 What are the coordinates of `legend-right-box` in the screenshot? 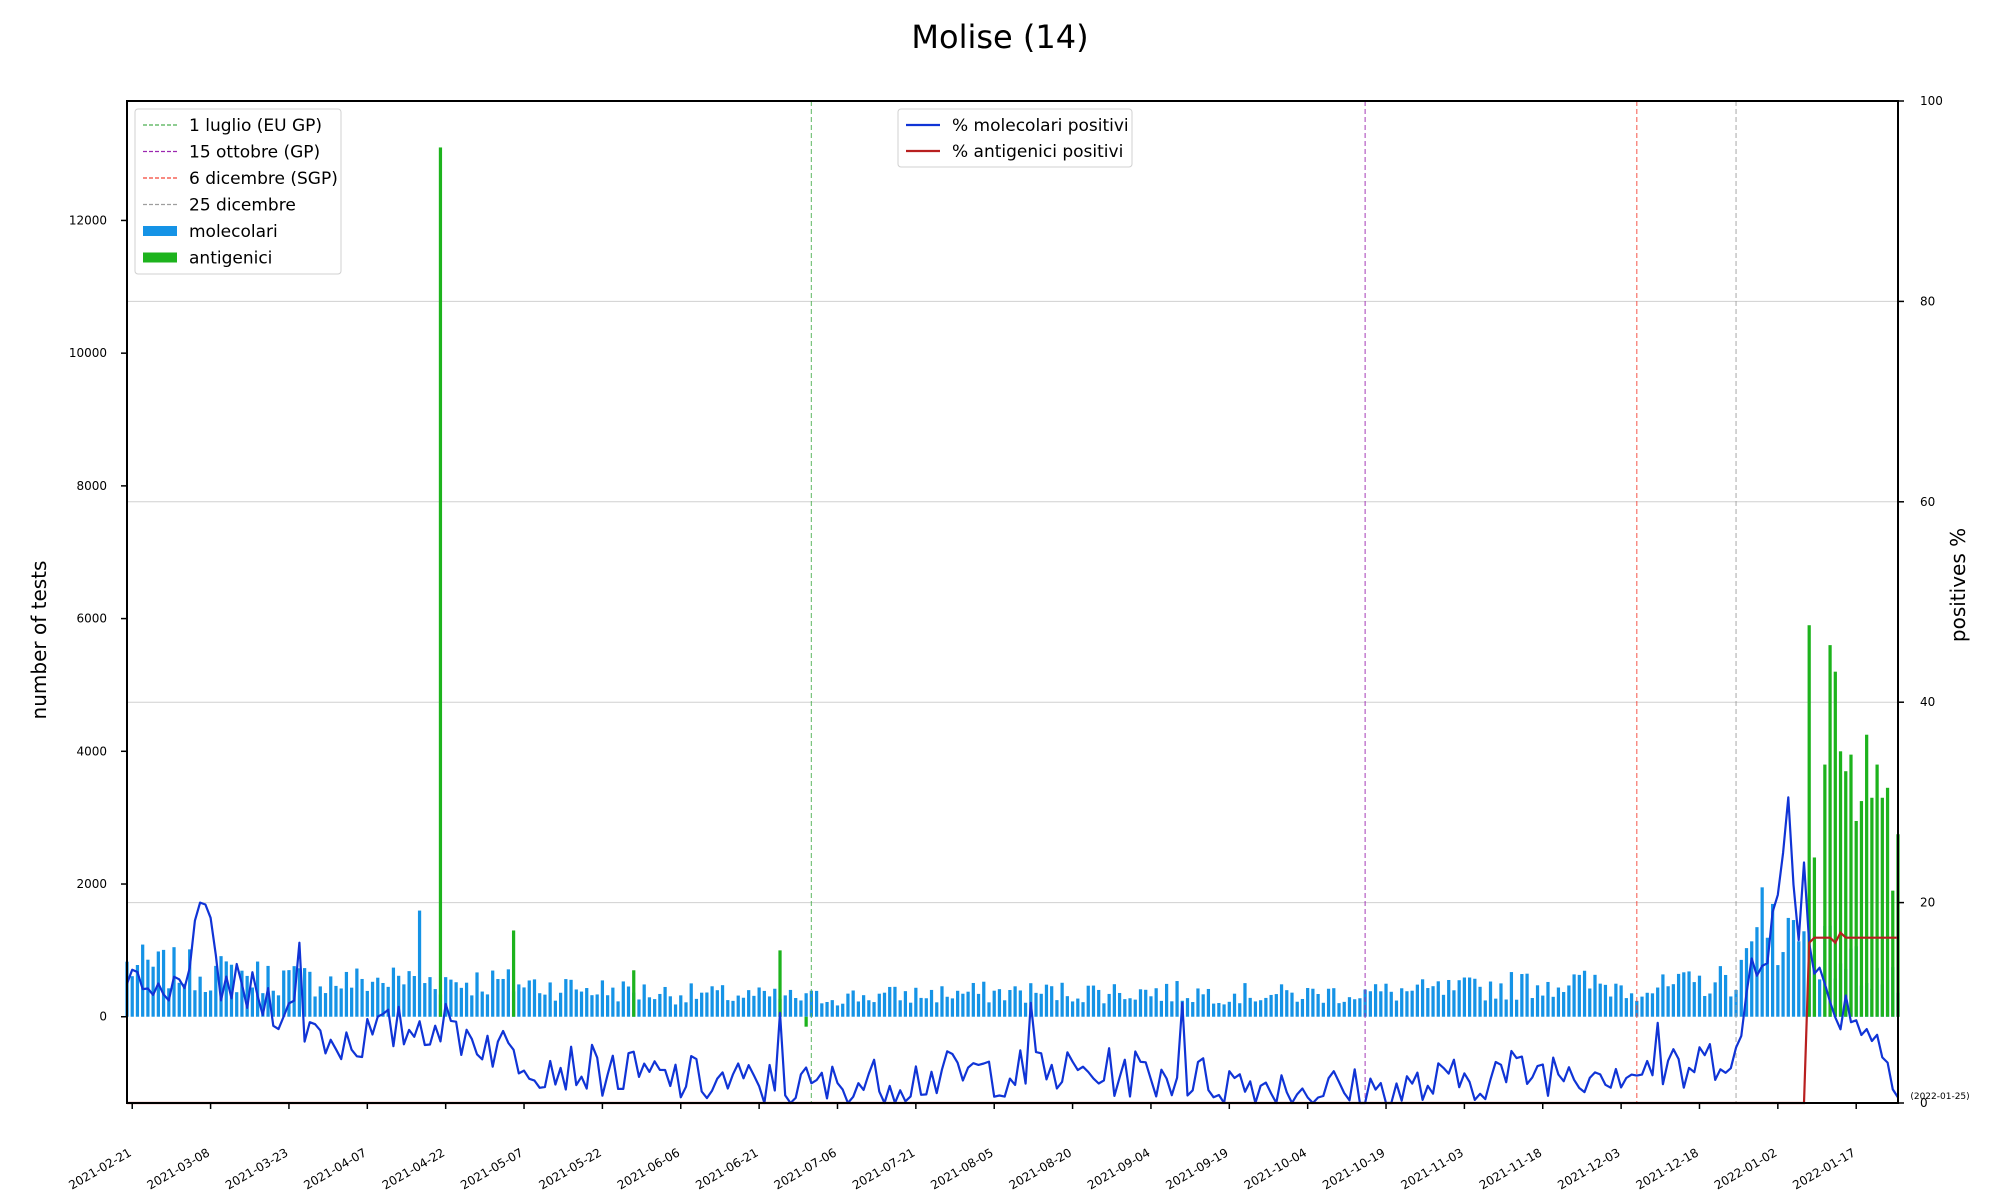 It's located at (1015, 138).